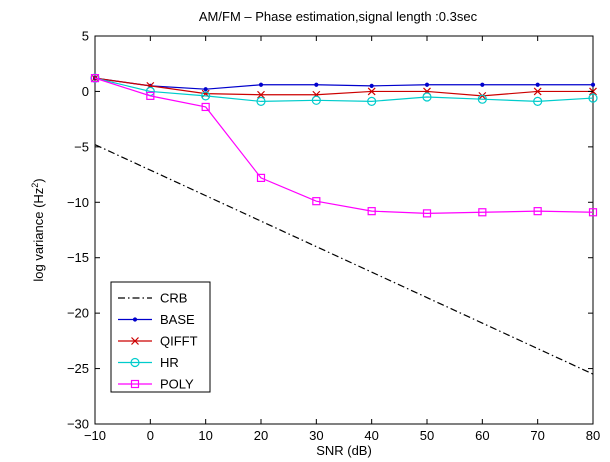 The height and width of the screenshot is (462, 610). Describe the element at coordinates (177, 384) in the screenshot. I see `legend-label: POLY` at that location.